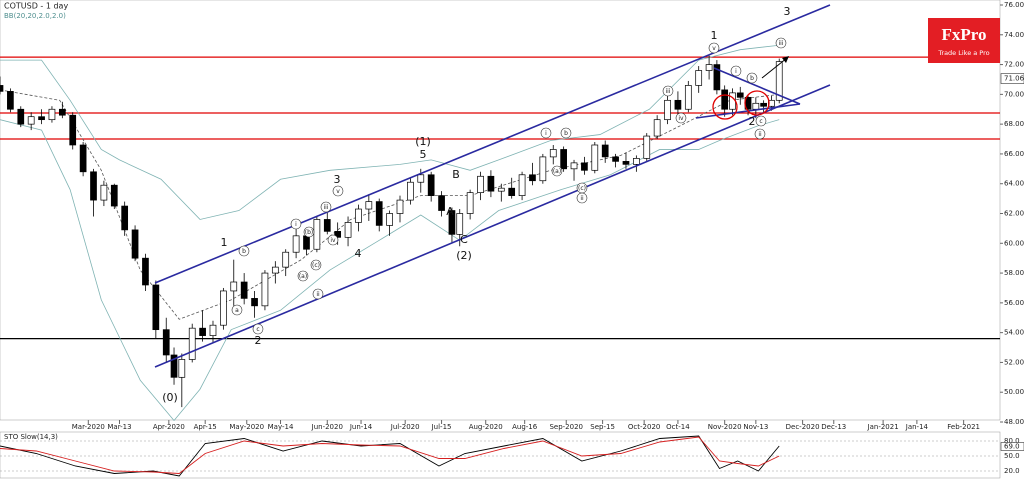 The height and width of the screenshot is (479, 1024). I want to click on x-tick-label: Sep-2020, so click(566, 427).